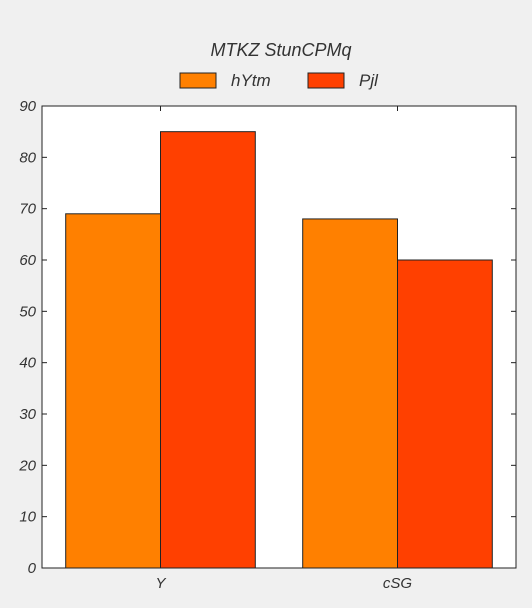 Image resolution: width=532 pixels, height=608 pixels. I want to click on y-tick-label: 50, so click(27, 311).